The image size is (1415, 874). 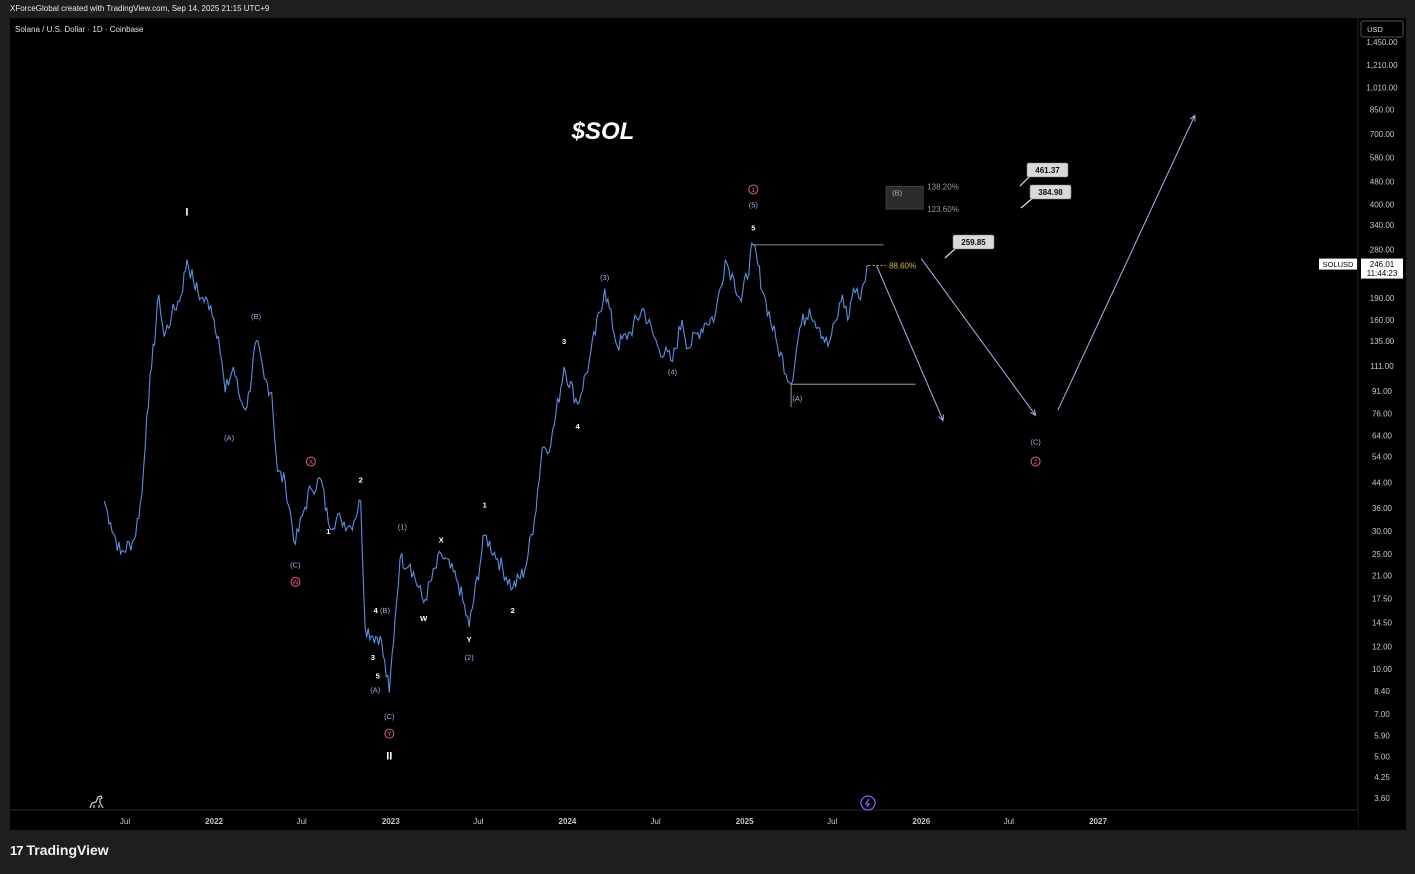 What do you see at coordinates (1382, 576) in the screenshot?
I see `y-tick-label: 21.00` at bounding box center [1382, 576].